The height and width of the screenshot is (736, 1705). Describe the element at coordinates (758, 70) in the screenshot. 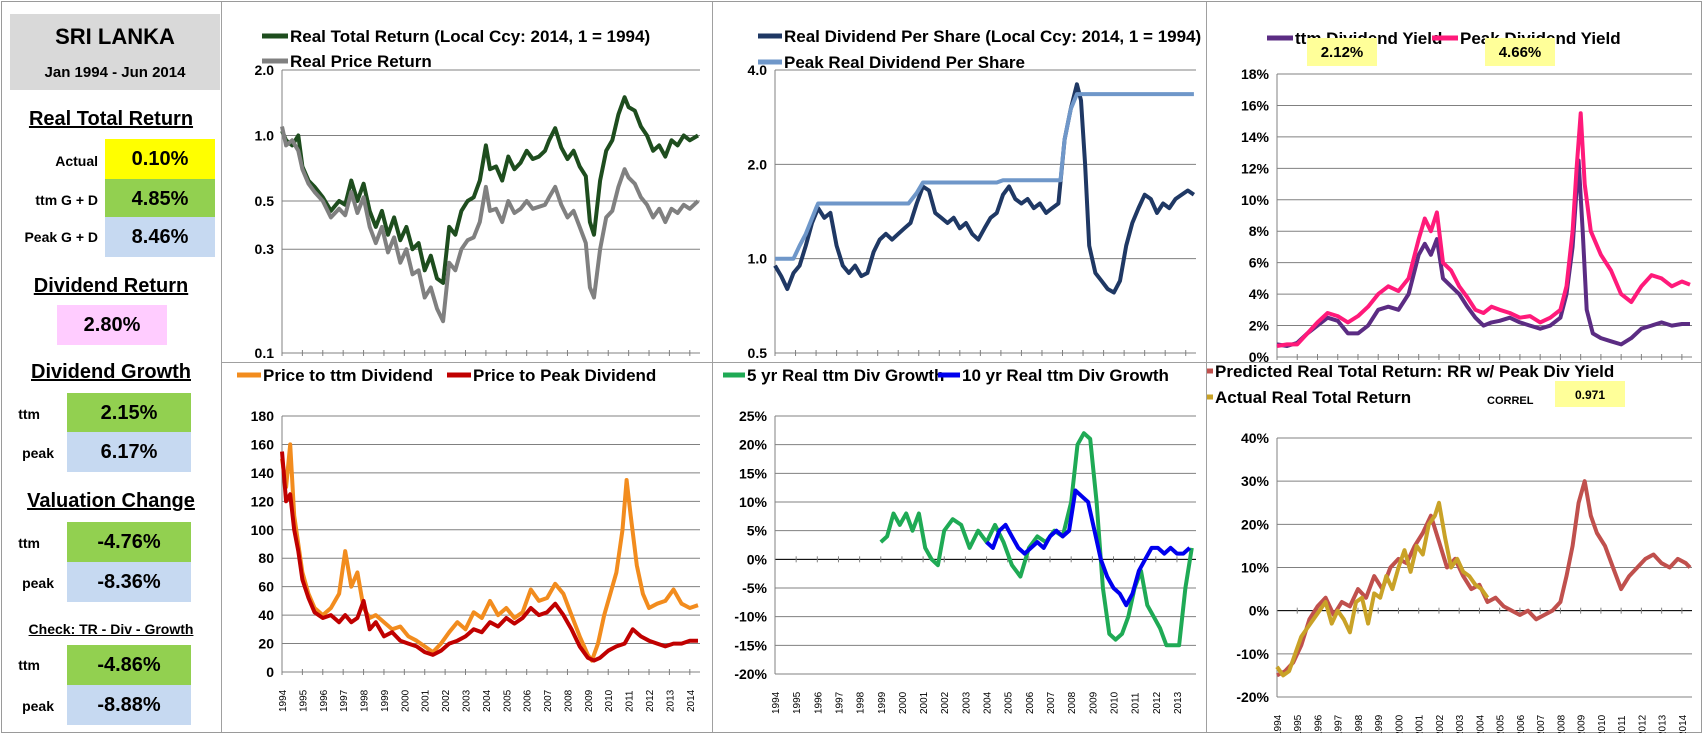

I see `y-tick-label: 4.0` at that location.